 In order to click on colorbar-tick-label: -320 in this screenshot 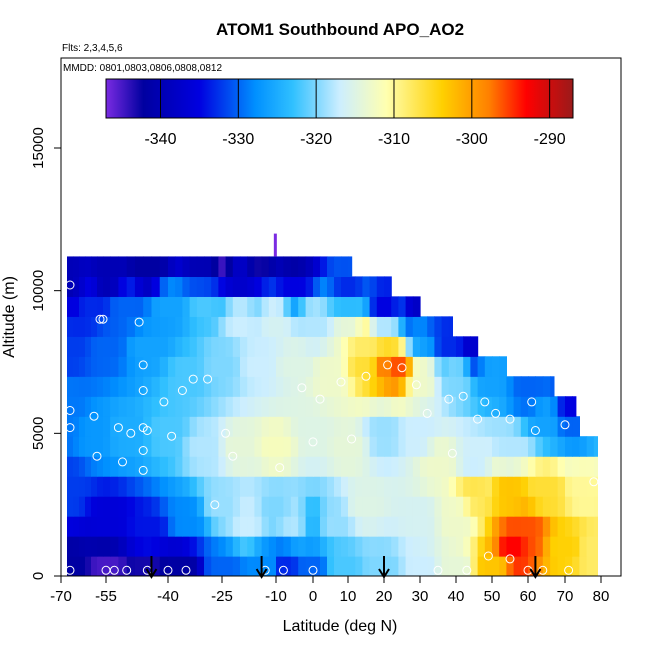, I will do `click(316, 139)`.